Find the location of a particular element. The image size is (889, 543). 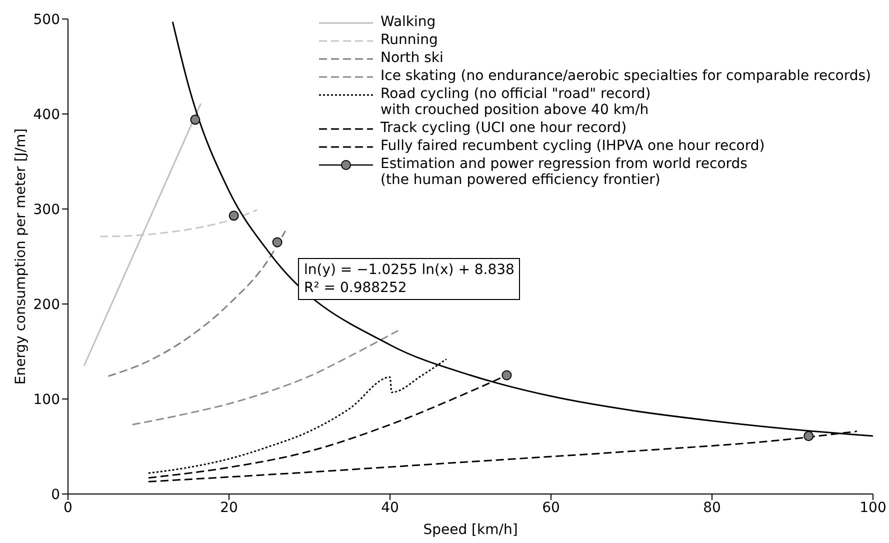

x-tick-label: 80 is located at coordinates (712, 508).